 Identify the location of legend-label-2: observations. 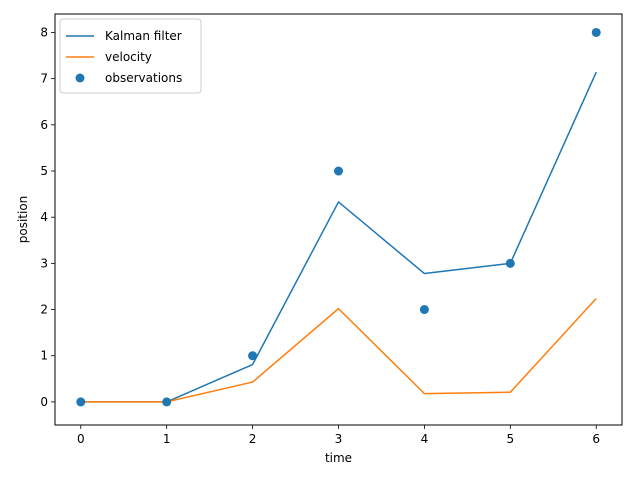
(143, 78).